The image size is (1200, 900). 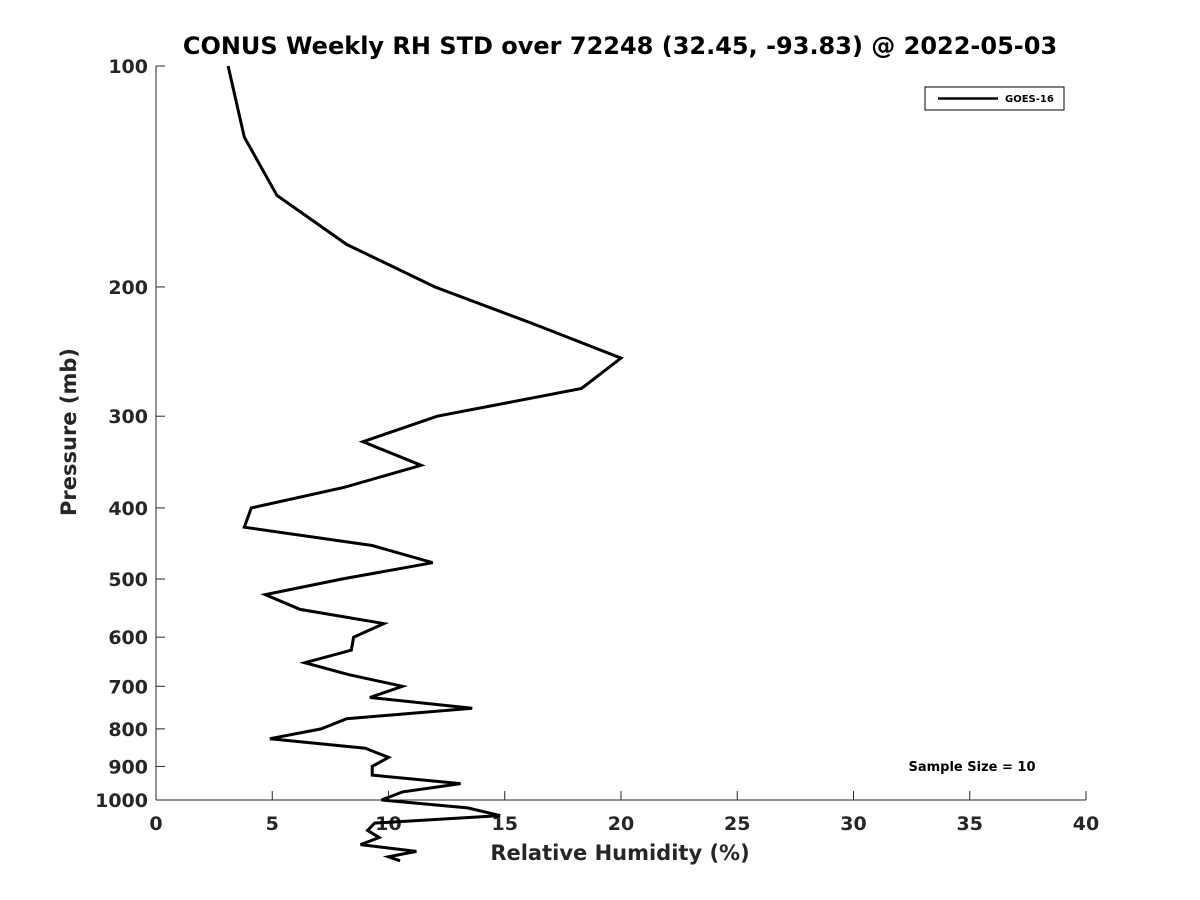 I want to click on x-tick-label: 0, so click(x=155, y=824).